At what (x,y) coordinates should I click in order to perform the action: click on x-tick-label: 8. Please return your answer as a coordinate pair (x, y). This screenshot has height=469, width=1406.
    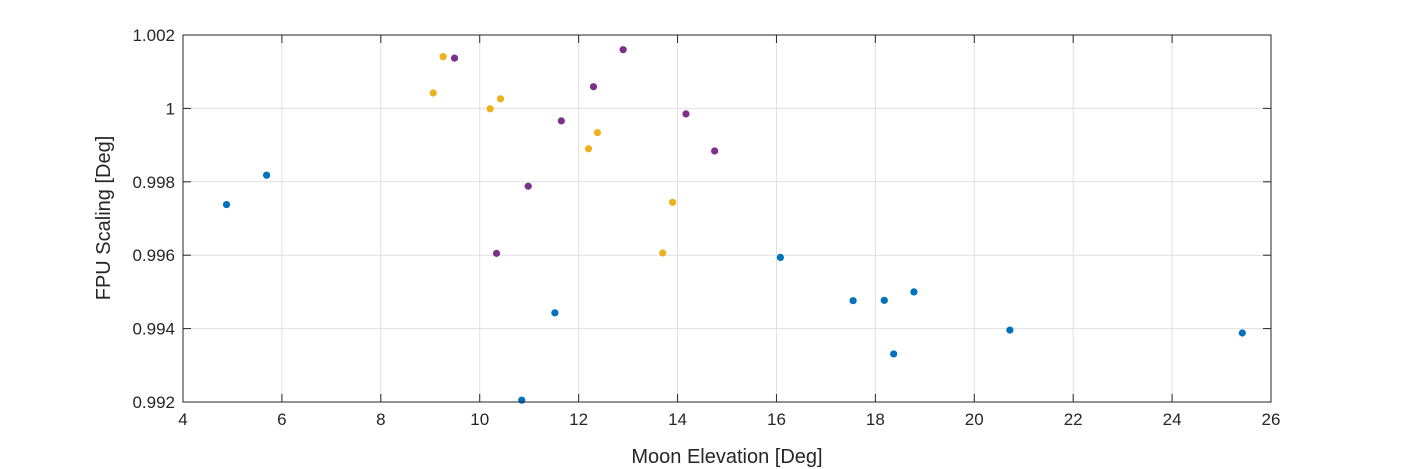
    Looking at the image, I should click on (380, 419).